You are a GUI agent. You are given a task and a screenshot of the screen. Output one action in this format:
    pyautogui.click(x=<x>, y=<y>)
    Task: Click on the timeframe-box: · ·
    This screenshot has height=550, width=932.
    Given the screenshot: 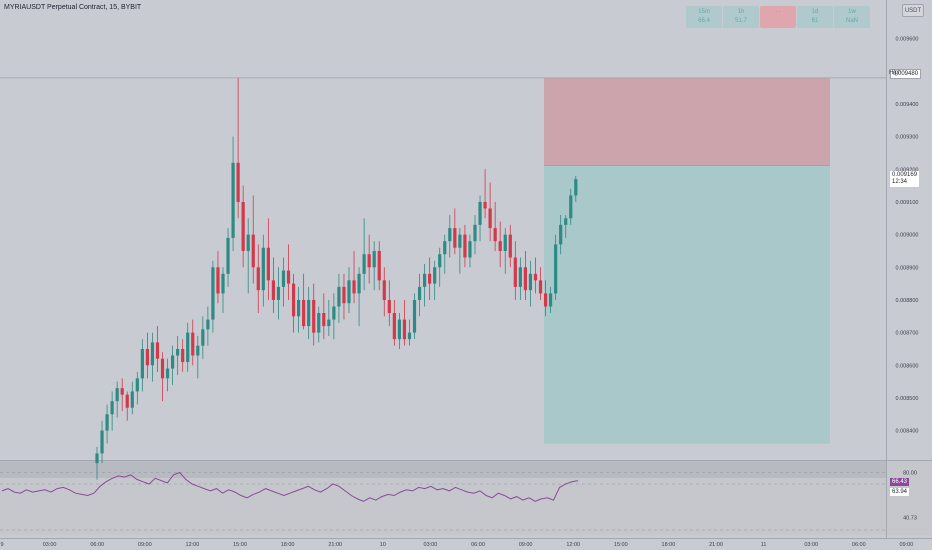 What is the action you would take?
    pyautogui.click(x=778, y=17)
    